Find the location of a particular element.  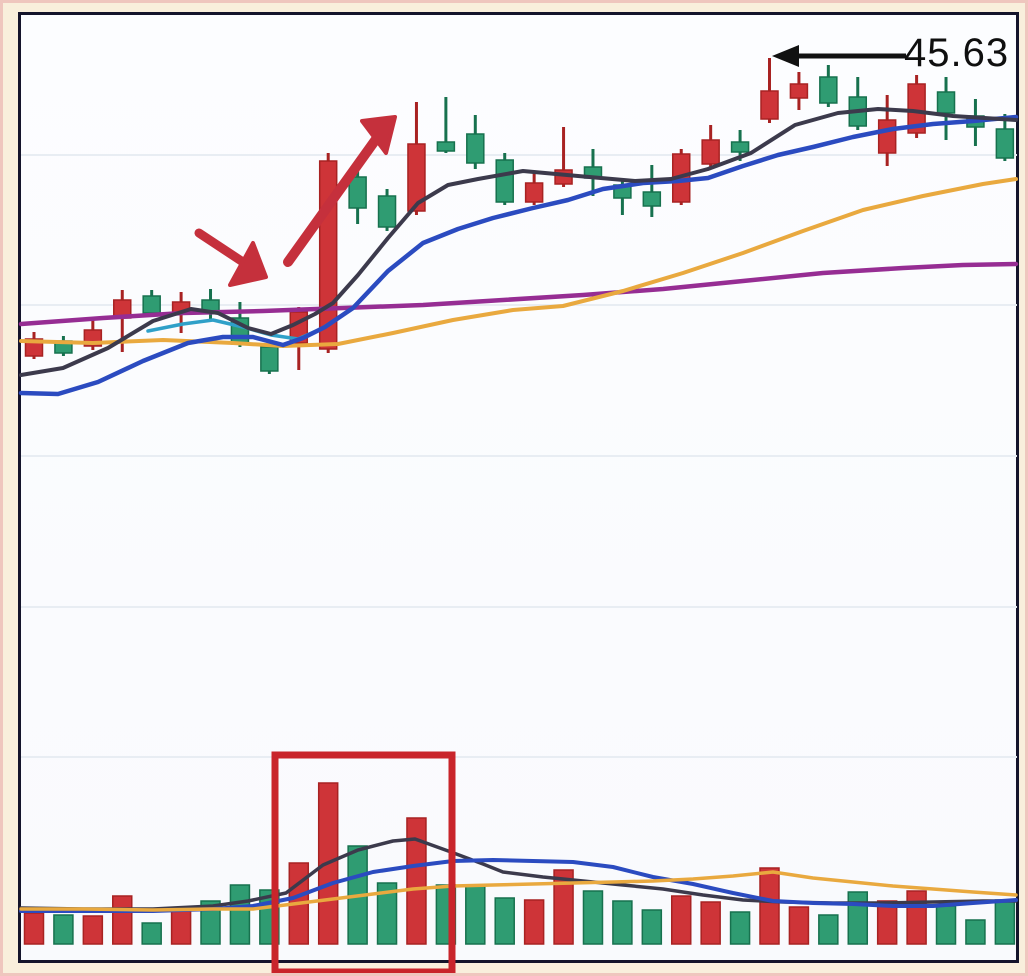

volume-highlight-box is located at coordinates (363, 862).